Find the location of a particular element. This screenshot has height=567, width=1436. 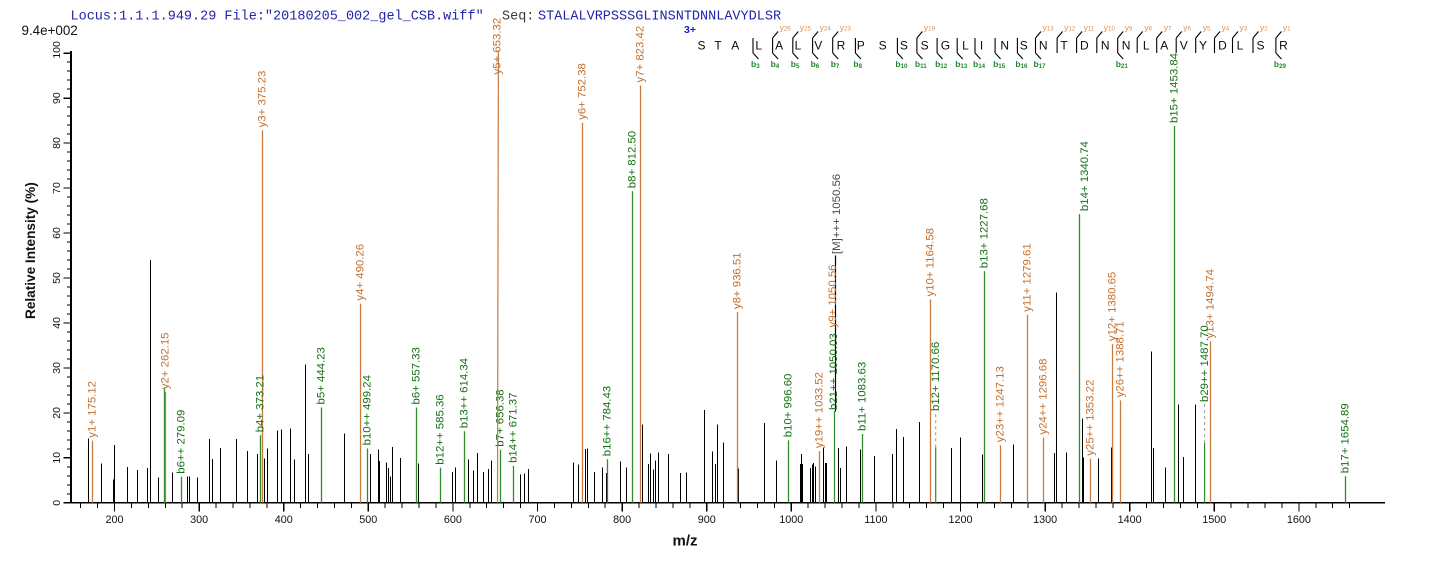

svg-text: y3+ 375.23 is located at coordinates (263, 99).